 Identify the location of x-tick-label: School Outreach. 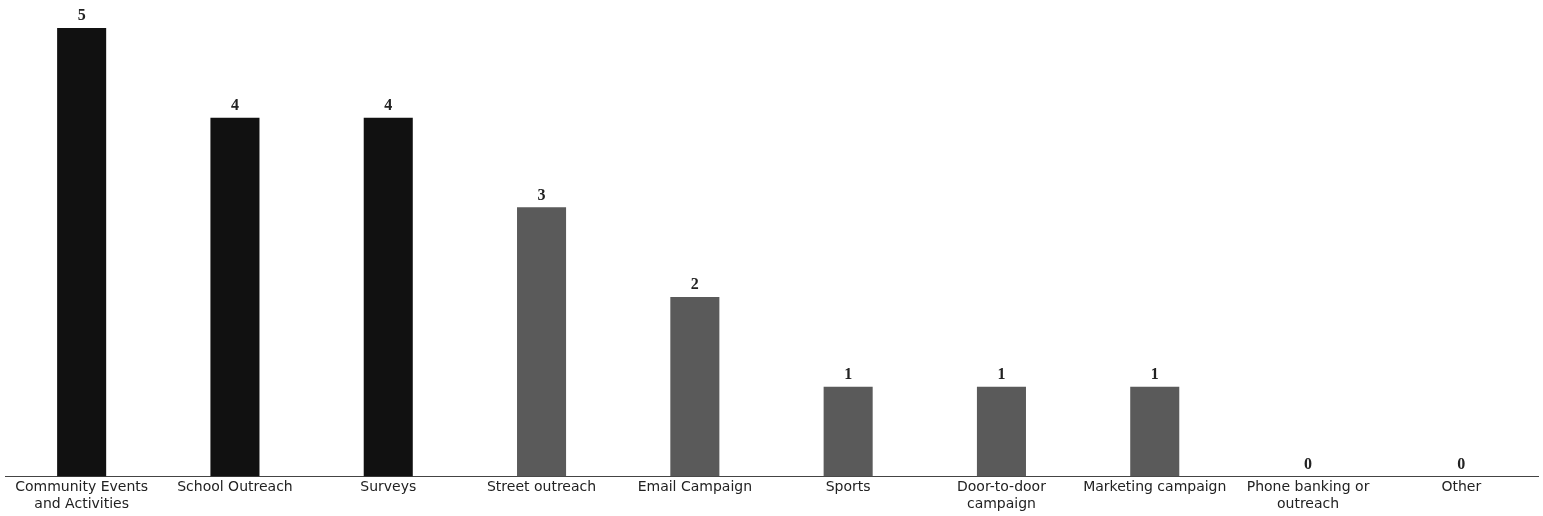
(235, 486).